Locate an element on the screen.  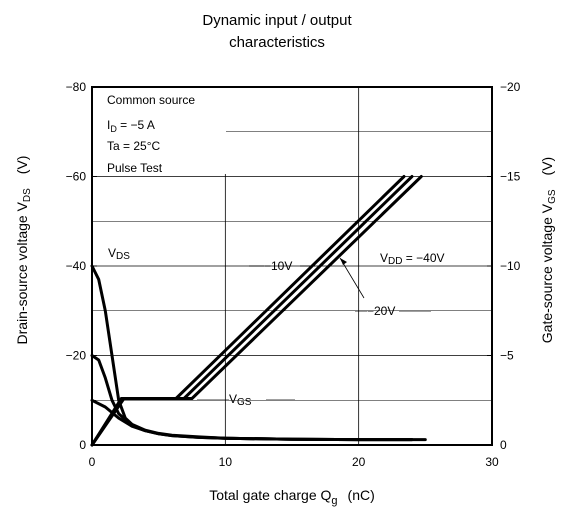
x-axis-ticks: 0 10 20 30 is located at coordinates (294, 462).